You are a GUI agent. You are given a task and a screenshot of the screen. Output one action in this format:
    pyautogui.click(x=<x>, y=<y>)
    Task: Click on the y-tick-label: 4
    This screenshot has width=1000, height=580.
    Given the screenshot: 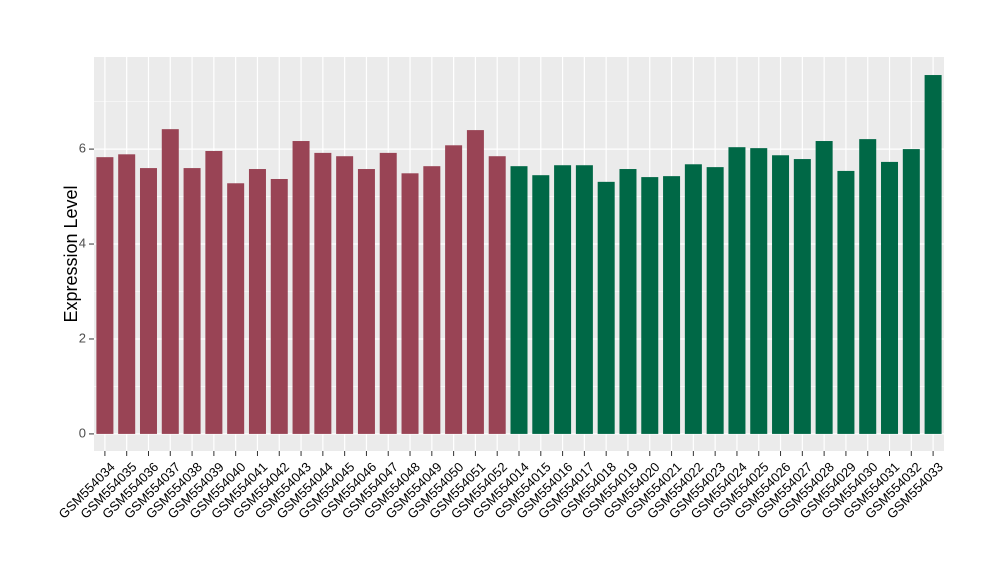 What is the action you would take?
    pyautogui.click(x=82, y=242)
    